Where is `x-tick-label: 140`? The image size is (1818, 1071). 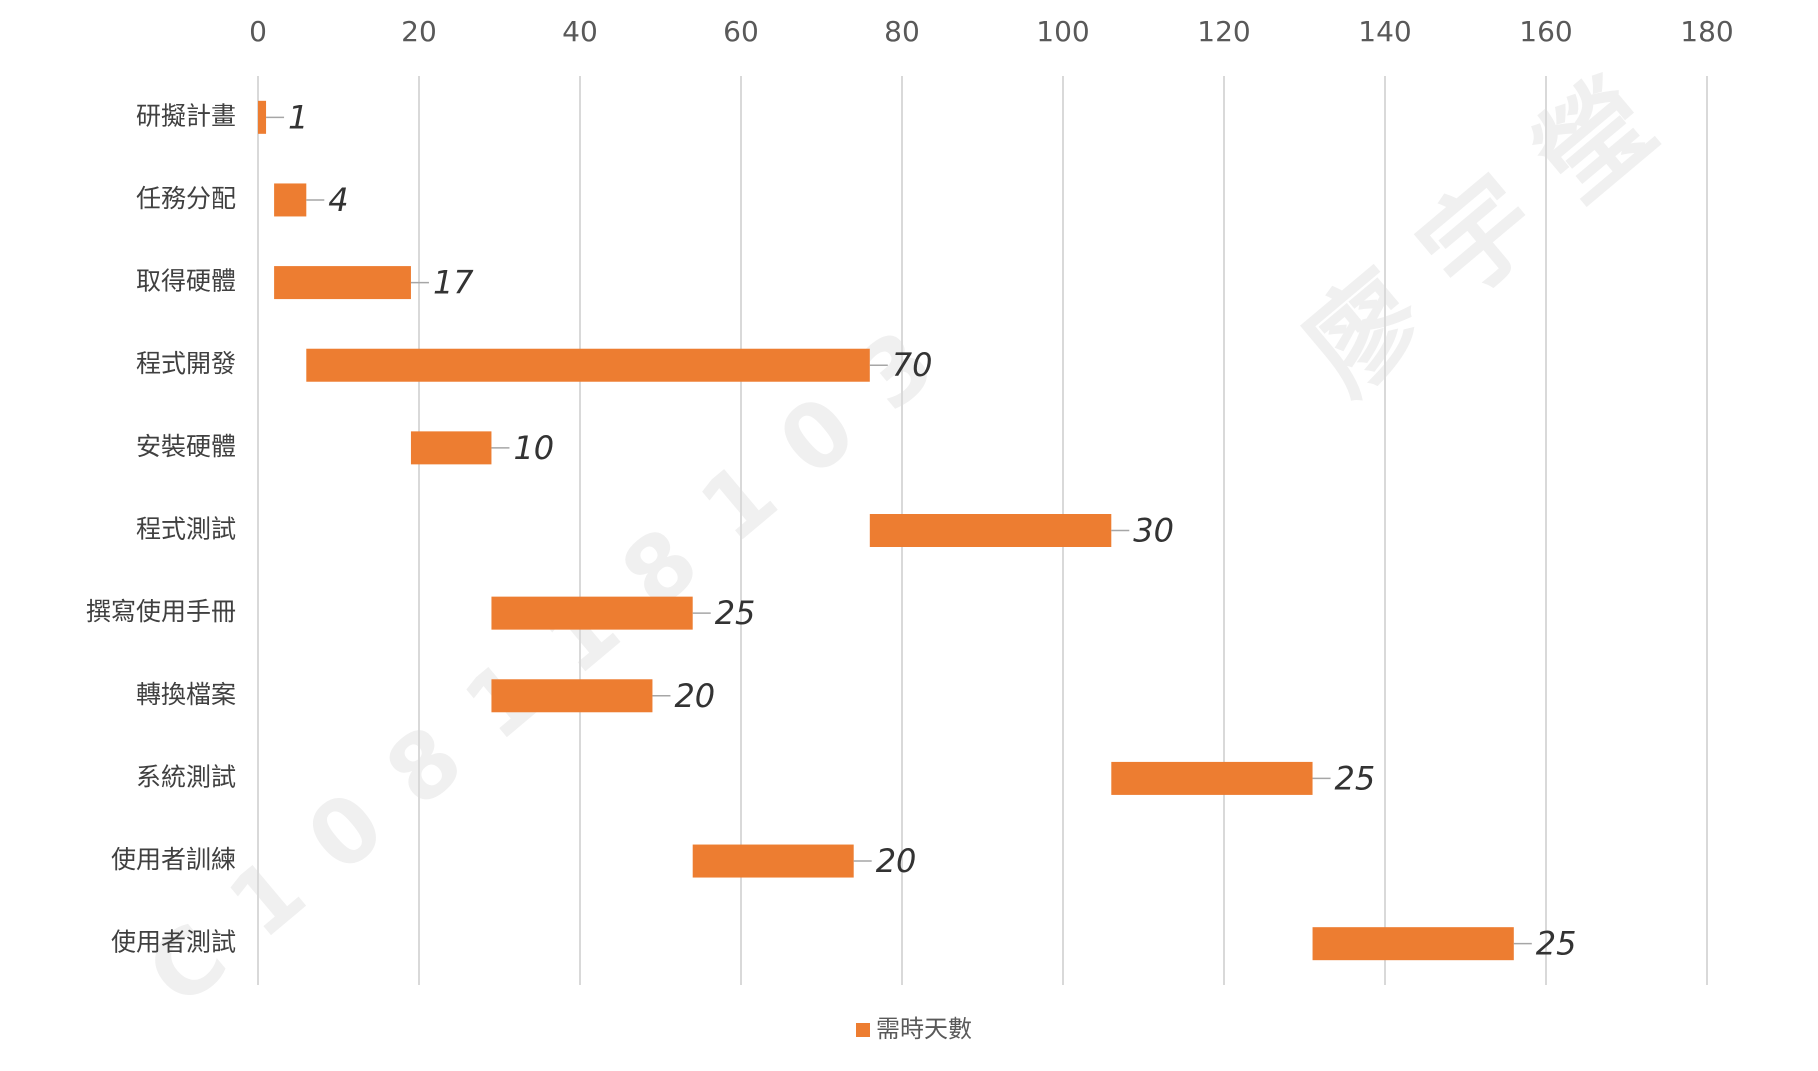
x-tick-label: 140 is located at coordinates (1384, 31).